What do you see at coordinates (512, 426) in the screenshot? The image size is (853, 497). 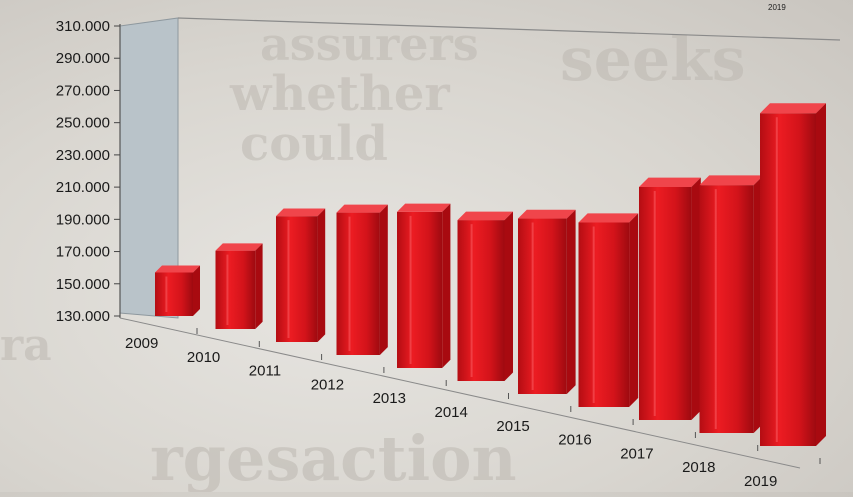 I see `x-tick-label: 2015` at bounding box center [512, 426].